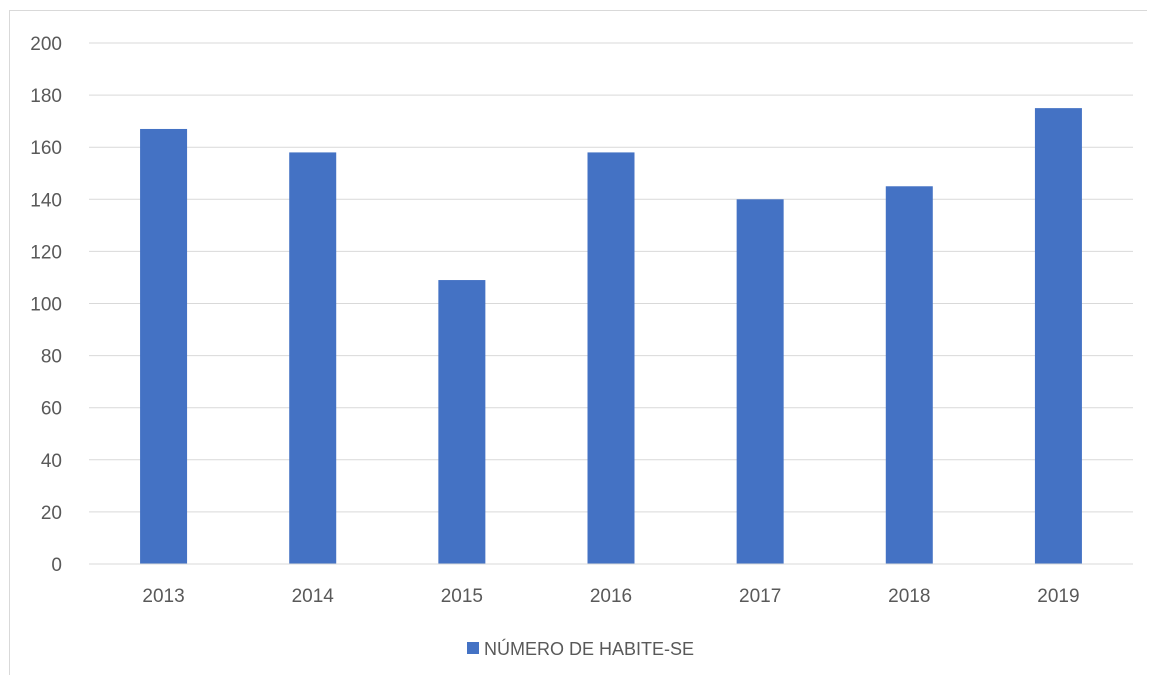 The width and height of the screenshot is (1149, 677). Describe the element at coordinates (51, 461) in the screenshot. I see `y-tick-label: 40` at that location.